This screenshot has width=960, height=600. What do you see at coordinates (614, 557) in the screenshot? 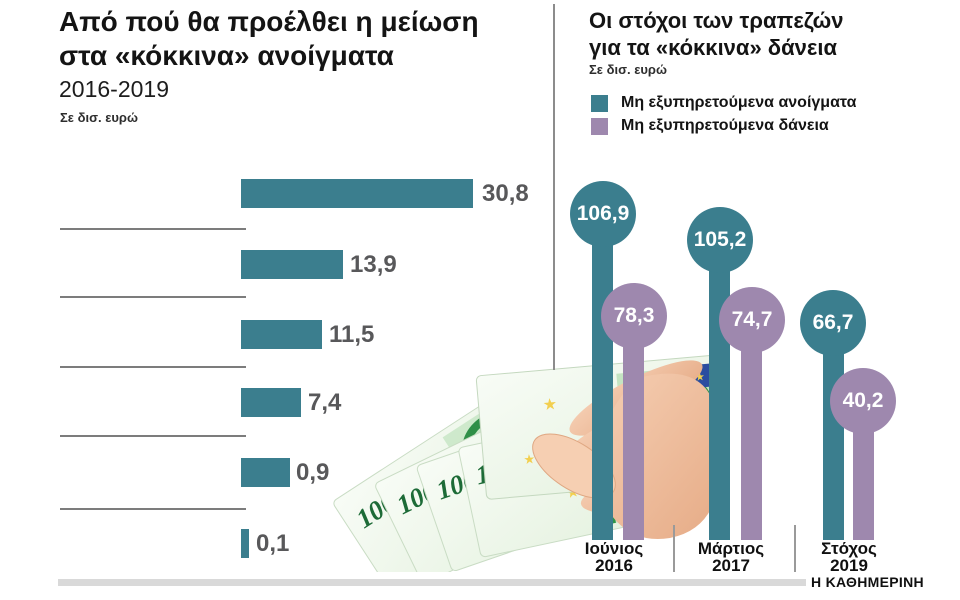
I see `group-label: Ιούνιος 2016` at bounding box center [614, 557].